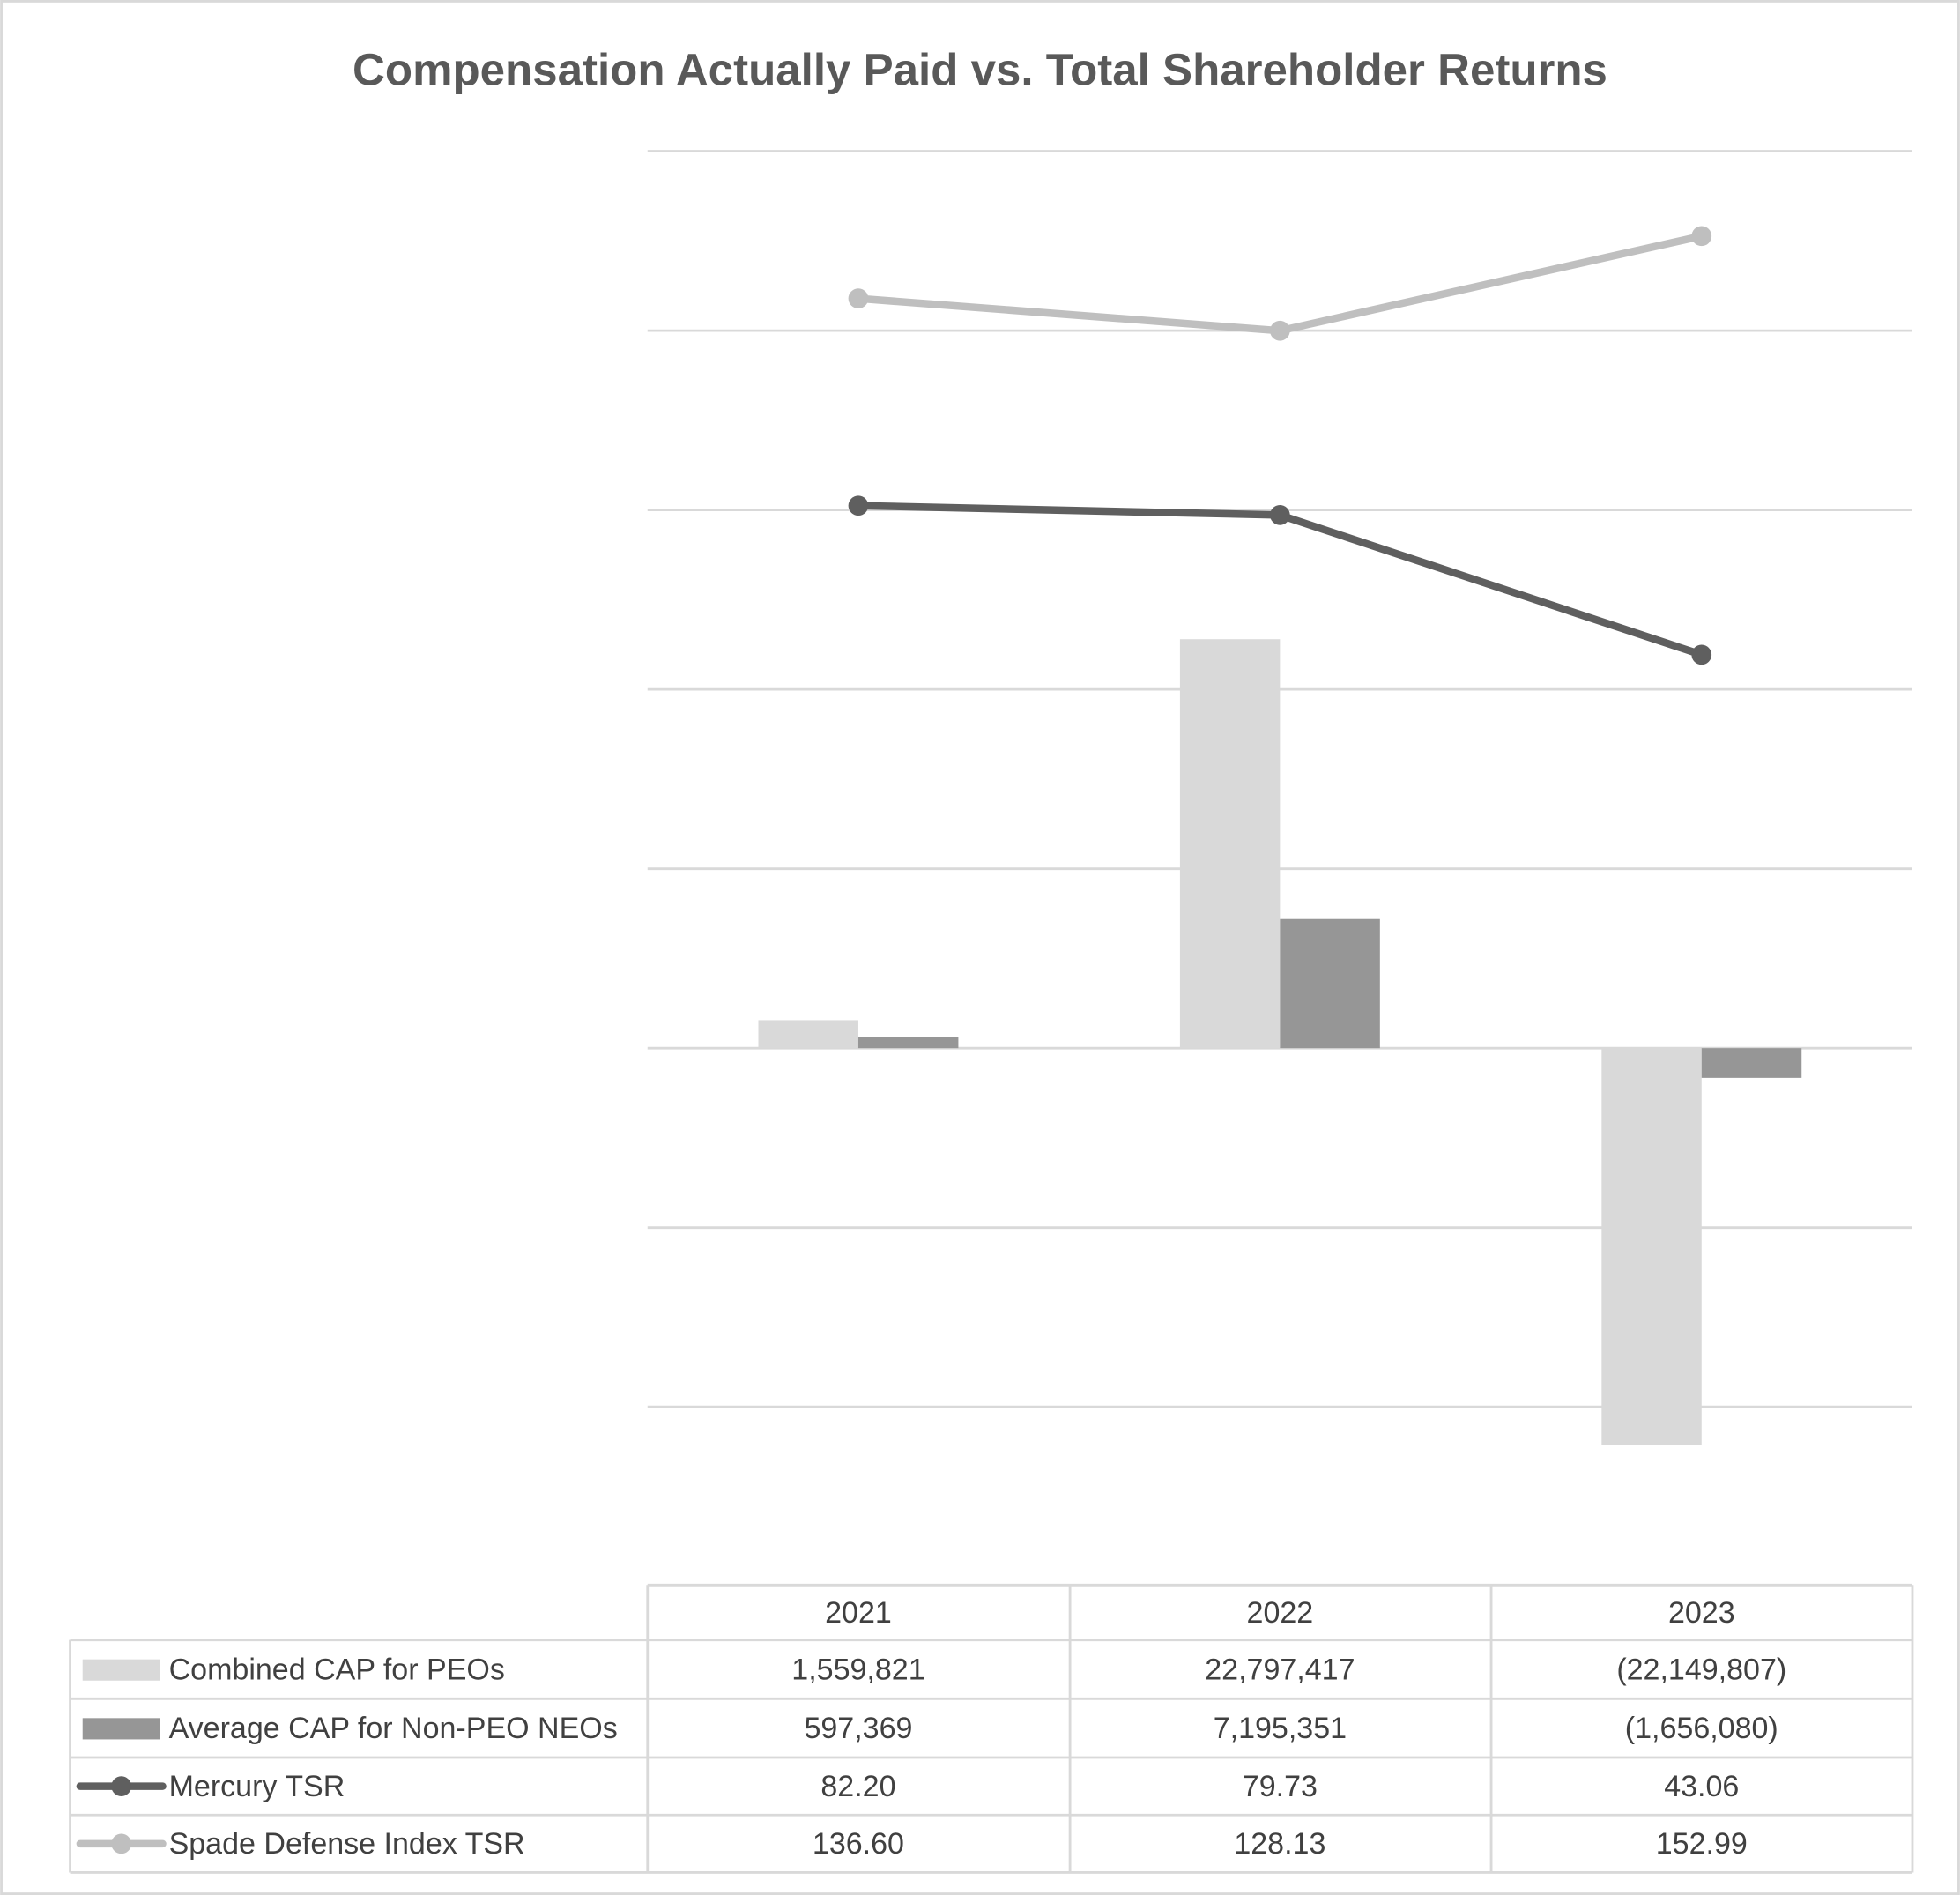  What do you see at coordinates (1280, 330) in the screenshot?
I see `point-spade-defense-index-tsr-2022` at bounding box center [1280, 330].